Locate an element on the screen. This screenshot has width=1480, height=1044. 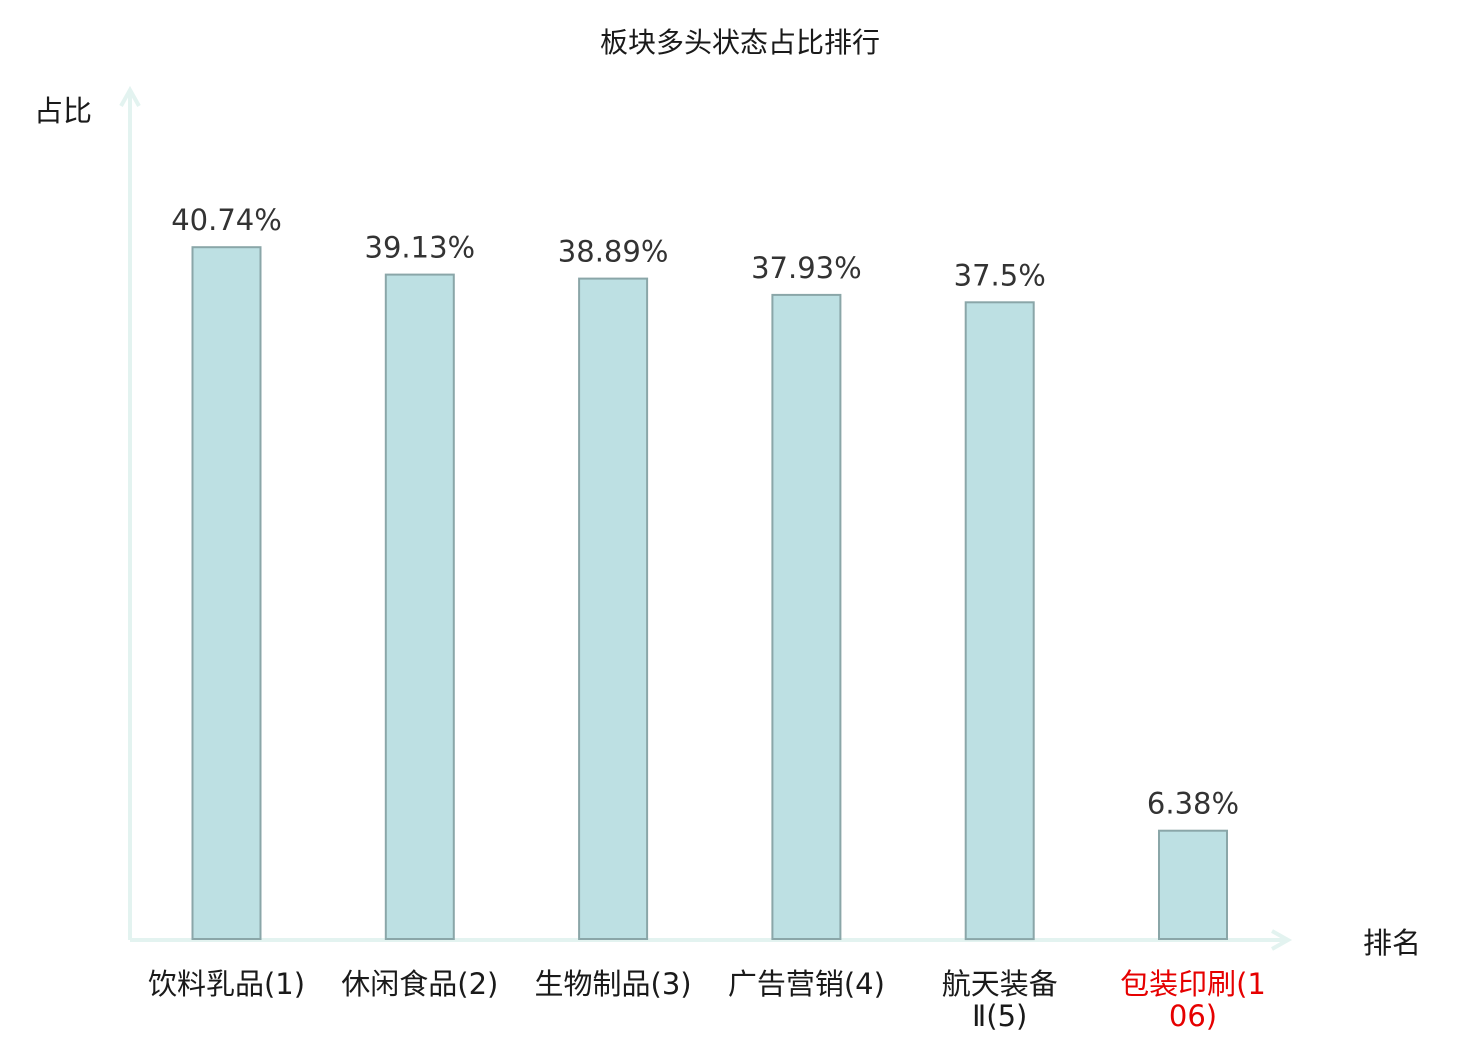
category-label-4: 广告营销(4) is located at coordinates (806, 984).